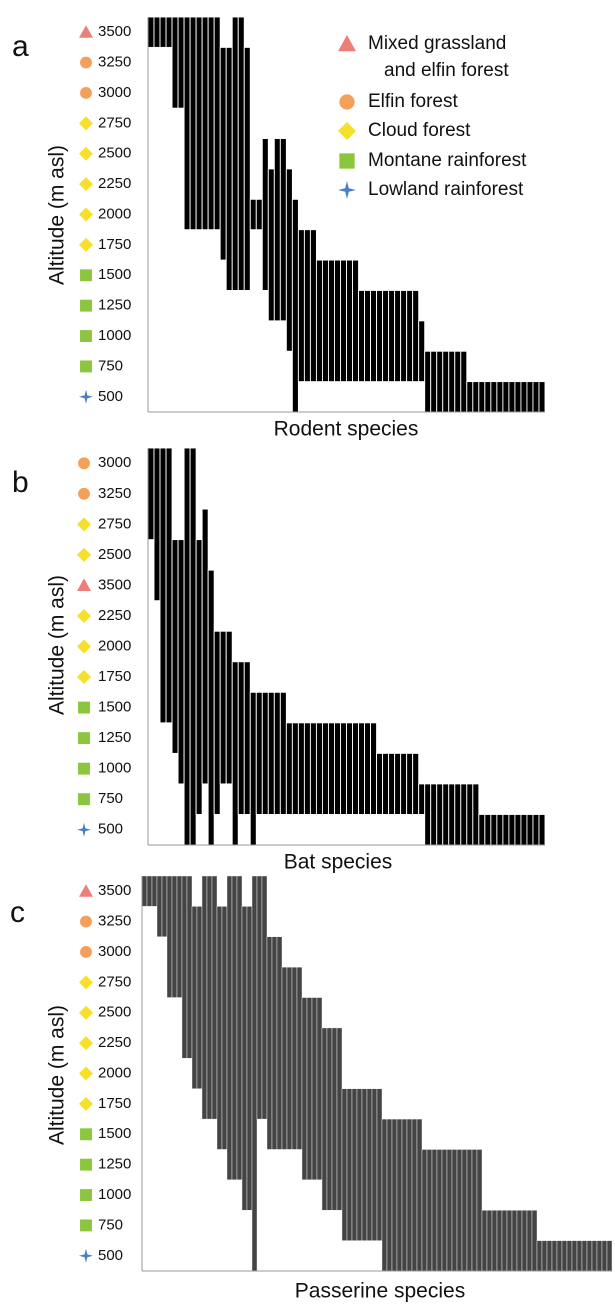 The height and width of the screenshot is (1305, 615). What do you see at coordinates (114, 1194) in the screenshot?
I see `y-tick-label: 1000` at bounding box center [114, 1194].